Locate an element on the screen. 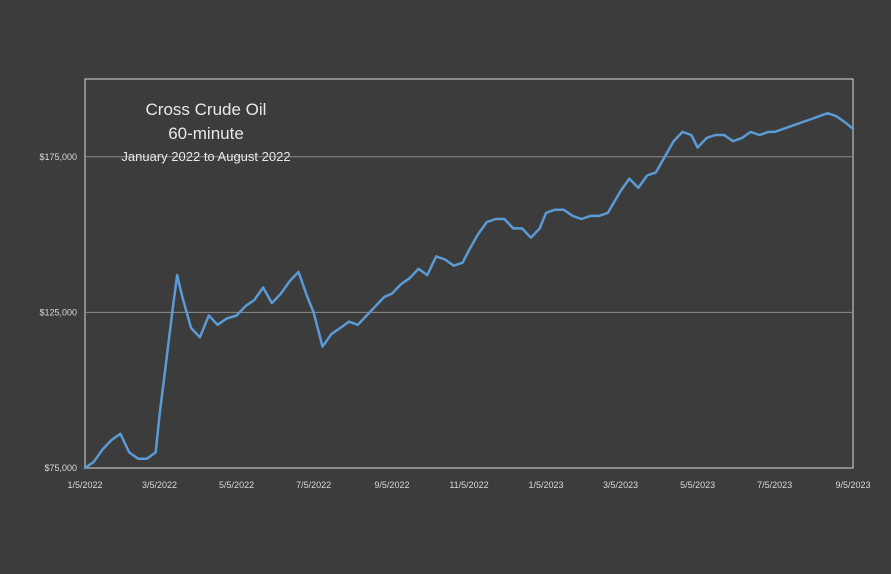 The height and width of the screenshot is (574, 891). chart-subtitle: 60-minute is located at coordinates (206, 133).